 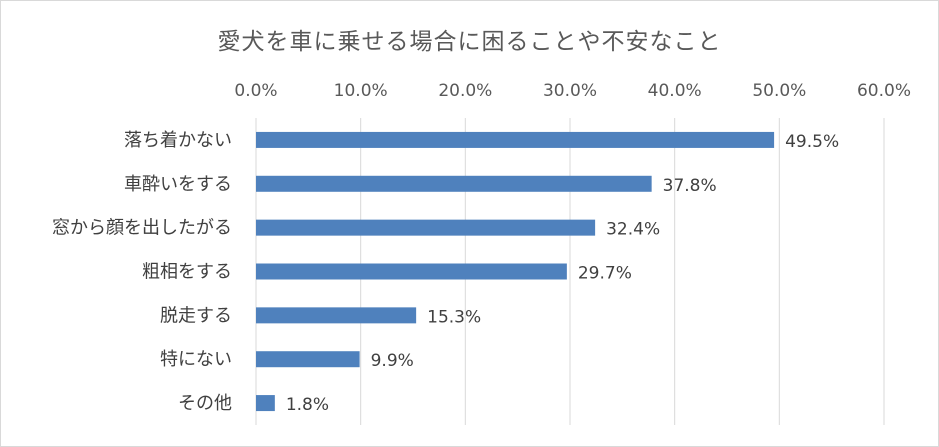 What do you see at coordinates (779, 91) in the screenshot?
I see `x-tick-label: 50.0%` at bounding box center [779, 91].